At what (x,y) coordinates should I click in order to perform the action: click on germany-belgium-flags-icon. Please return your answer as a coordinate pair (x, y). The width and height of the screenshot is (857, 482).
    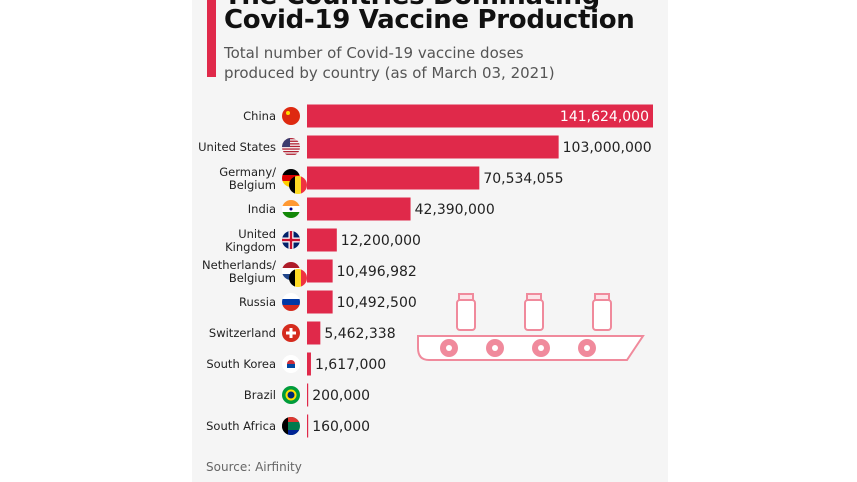
    Looking at the image, I should click on (294, 181).